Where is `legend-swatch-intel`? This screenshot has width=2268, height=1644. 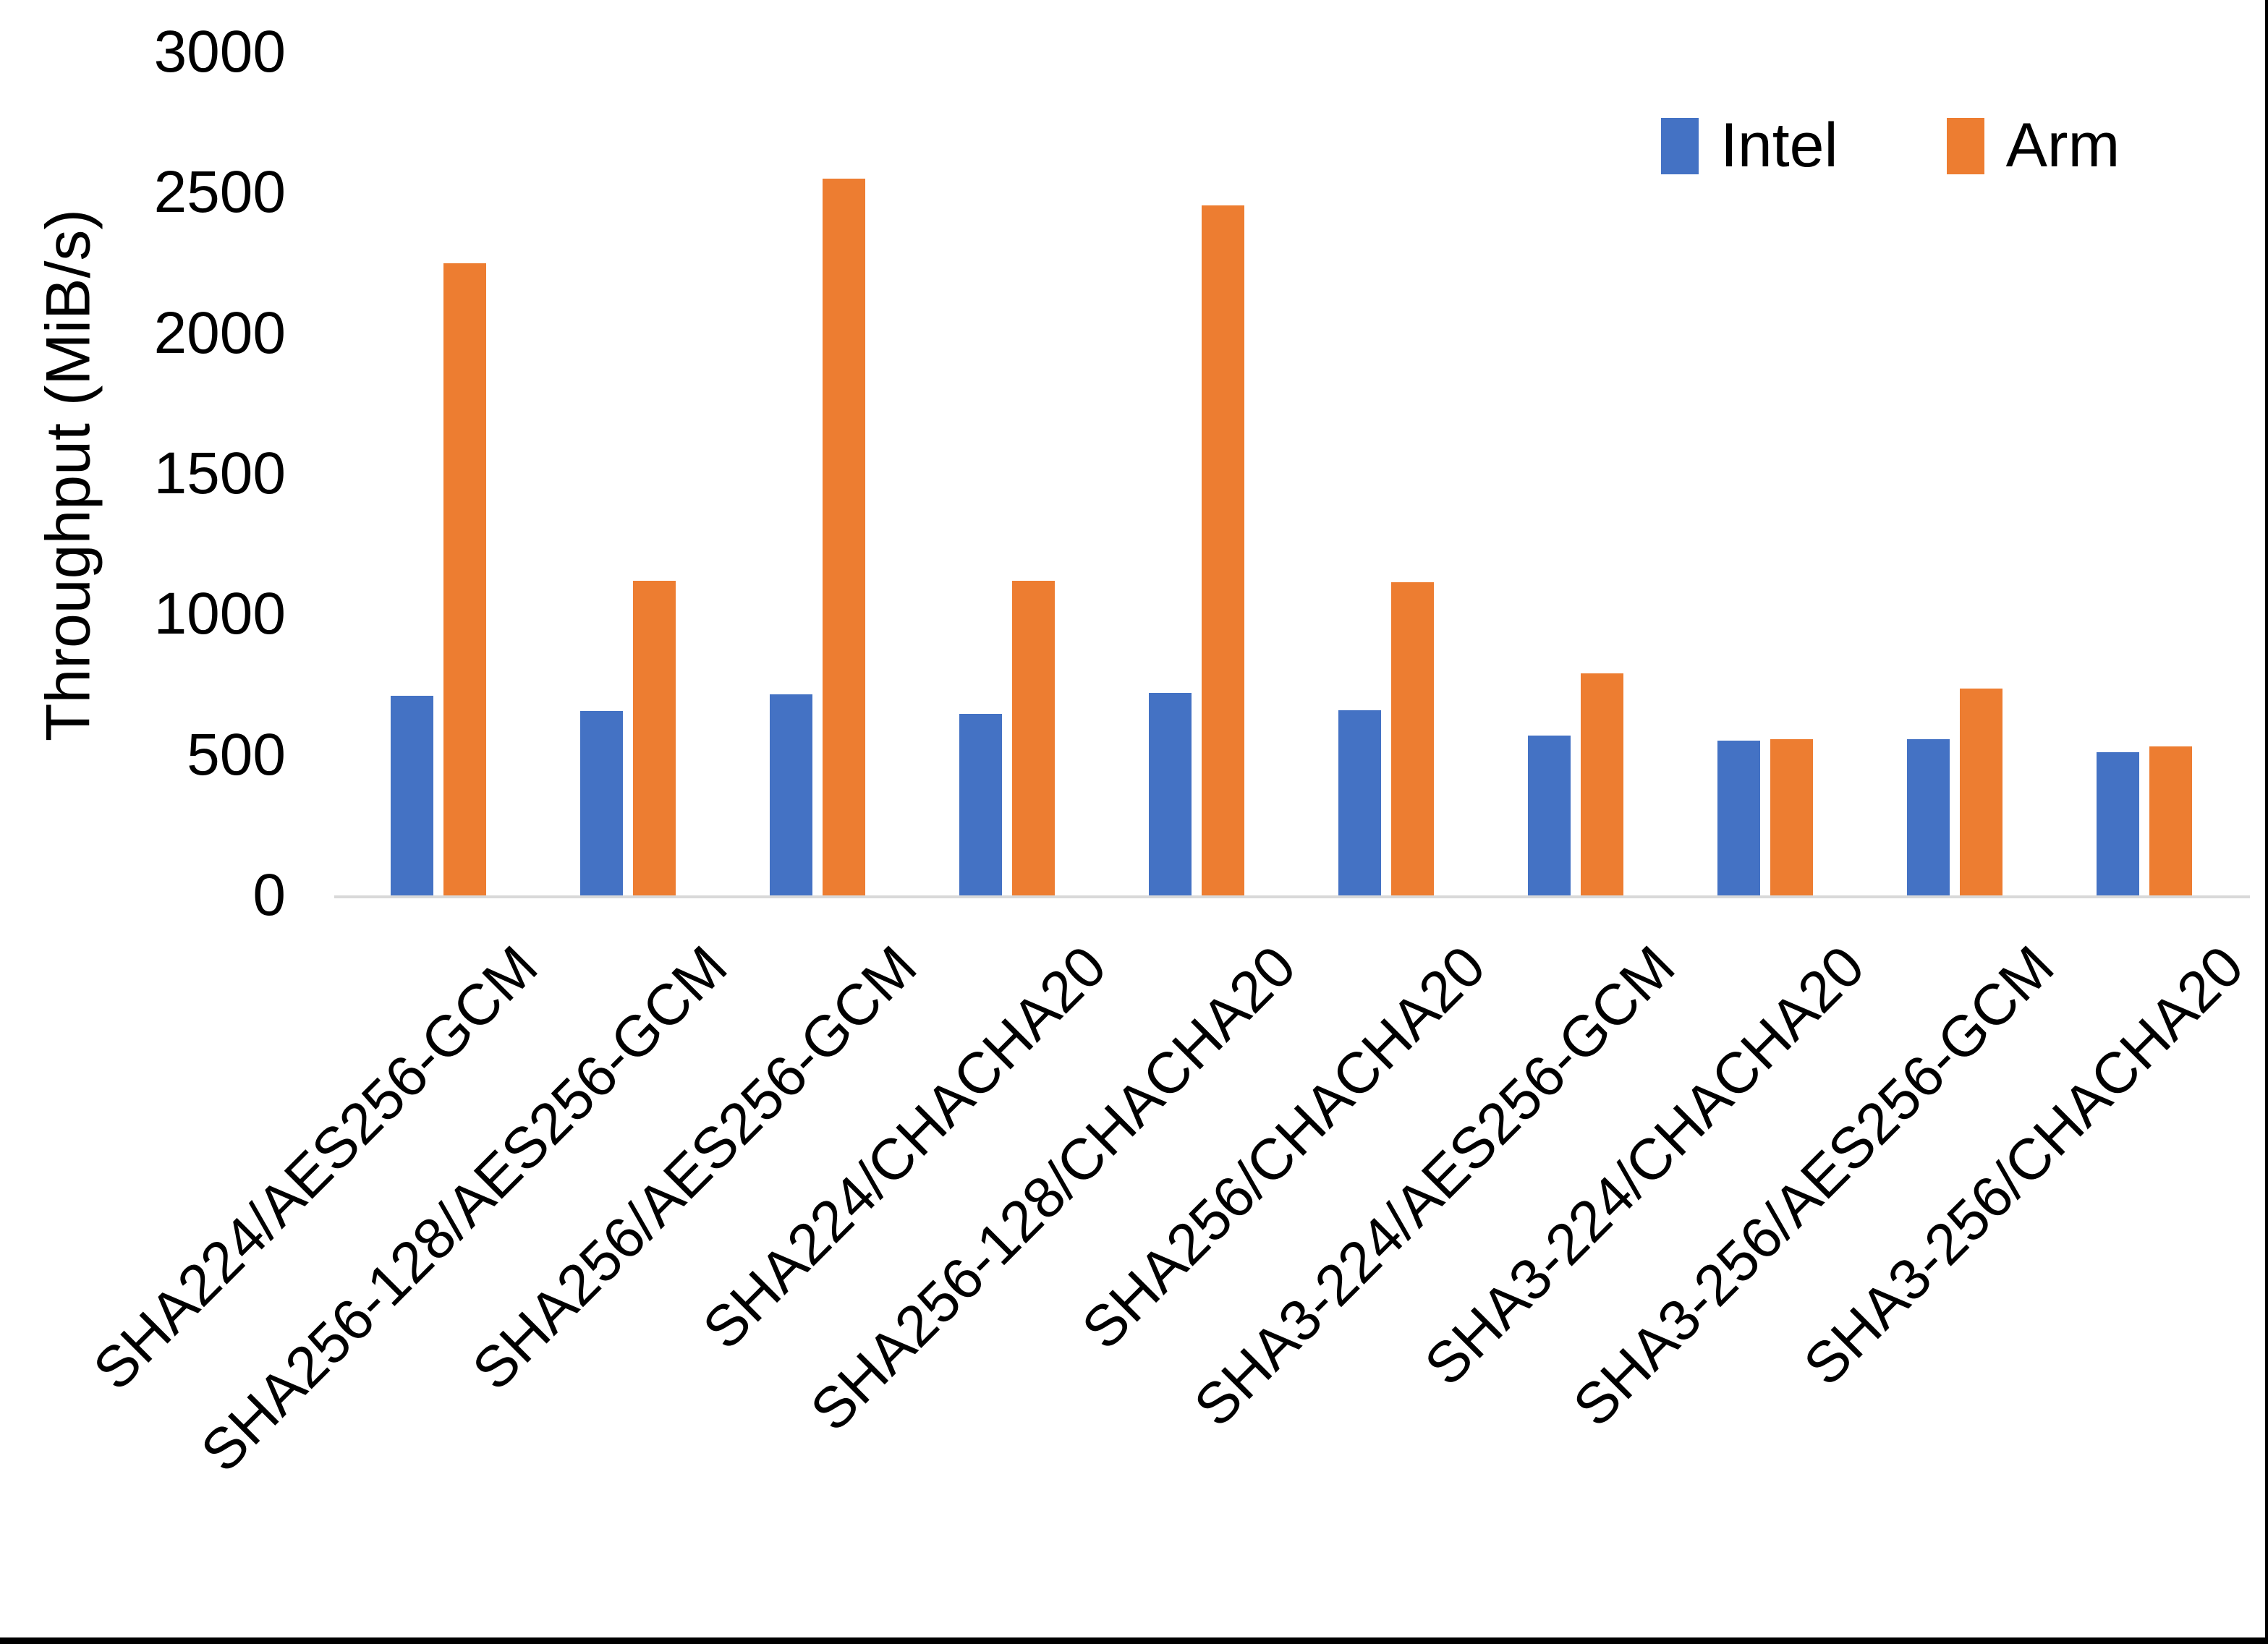
legend-swatch-intel is located at coordinates (1680, 145).